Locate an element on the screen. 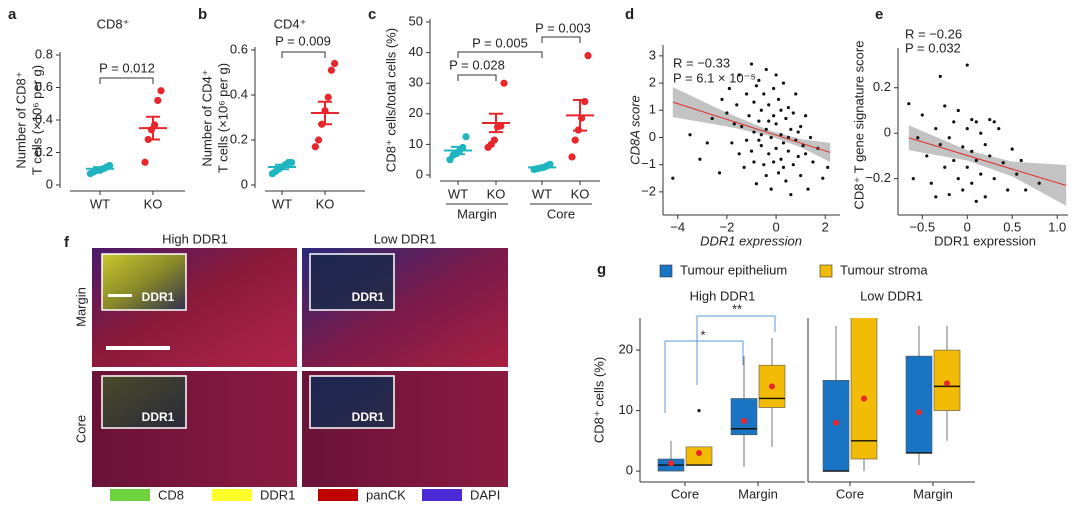 Image resolution: width=1080 pixels, height=509 pixels. x-tick-label: Margin is located at coordinates (933, 493).